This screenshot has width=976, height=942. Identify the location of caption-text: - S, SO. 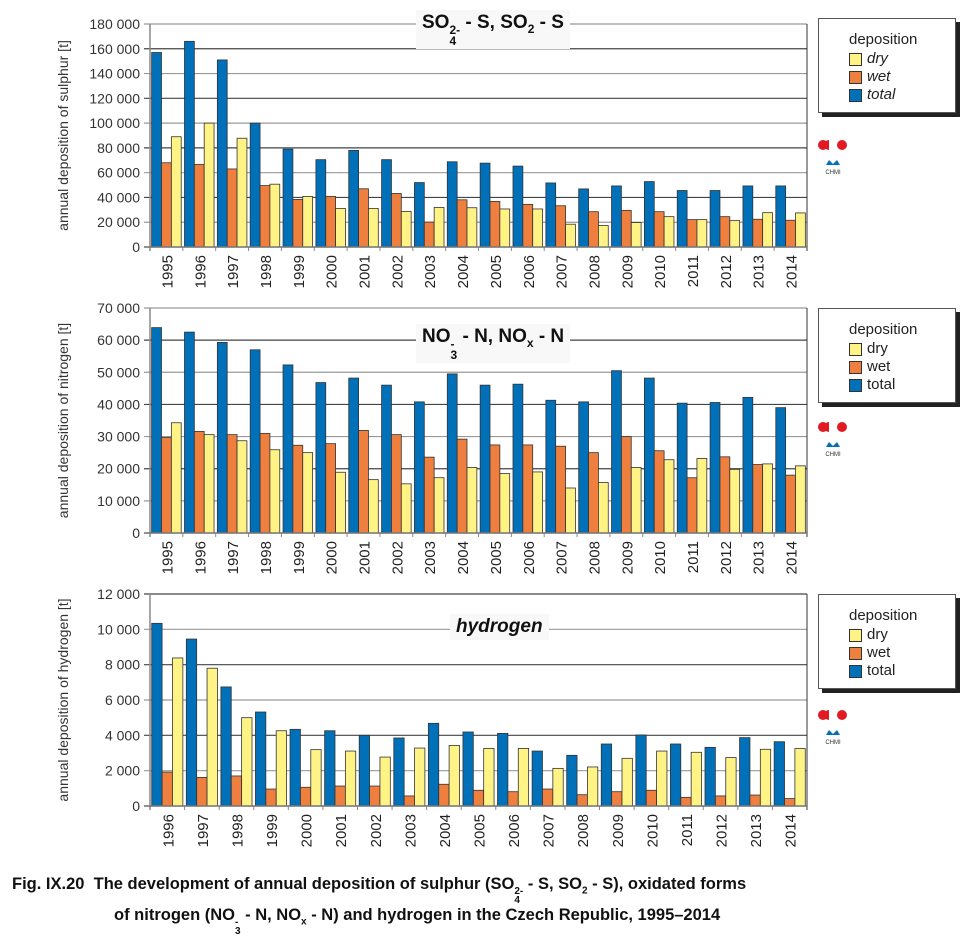
(552, 884).